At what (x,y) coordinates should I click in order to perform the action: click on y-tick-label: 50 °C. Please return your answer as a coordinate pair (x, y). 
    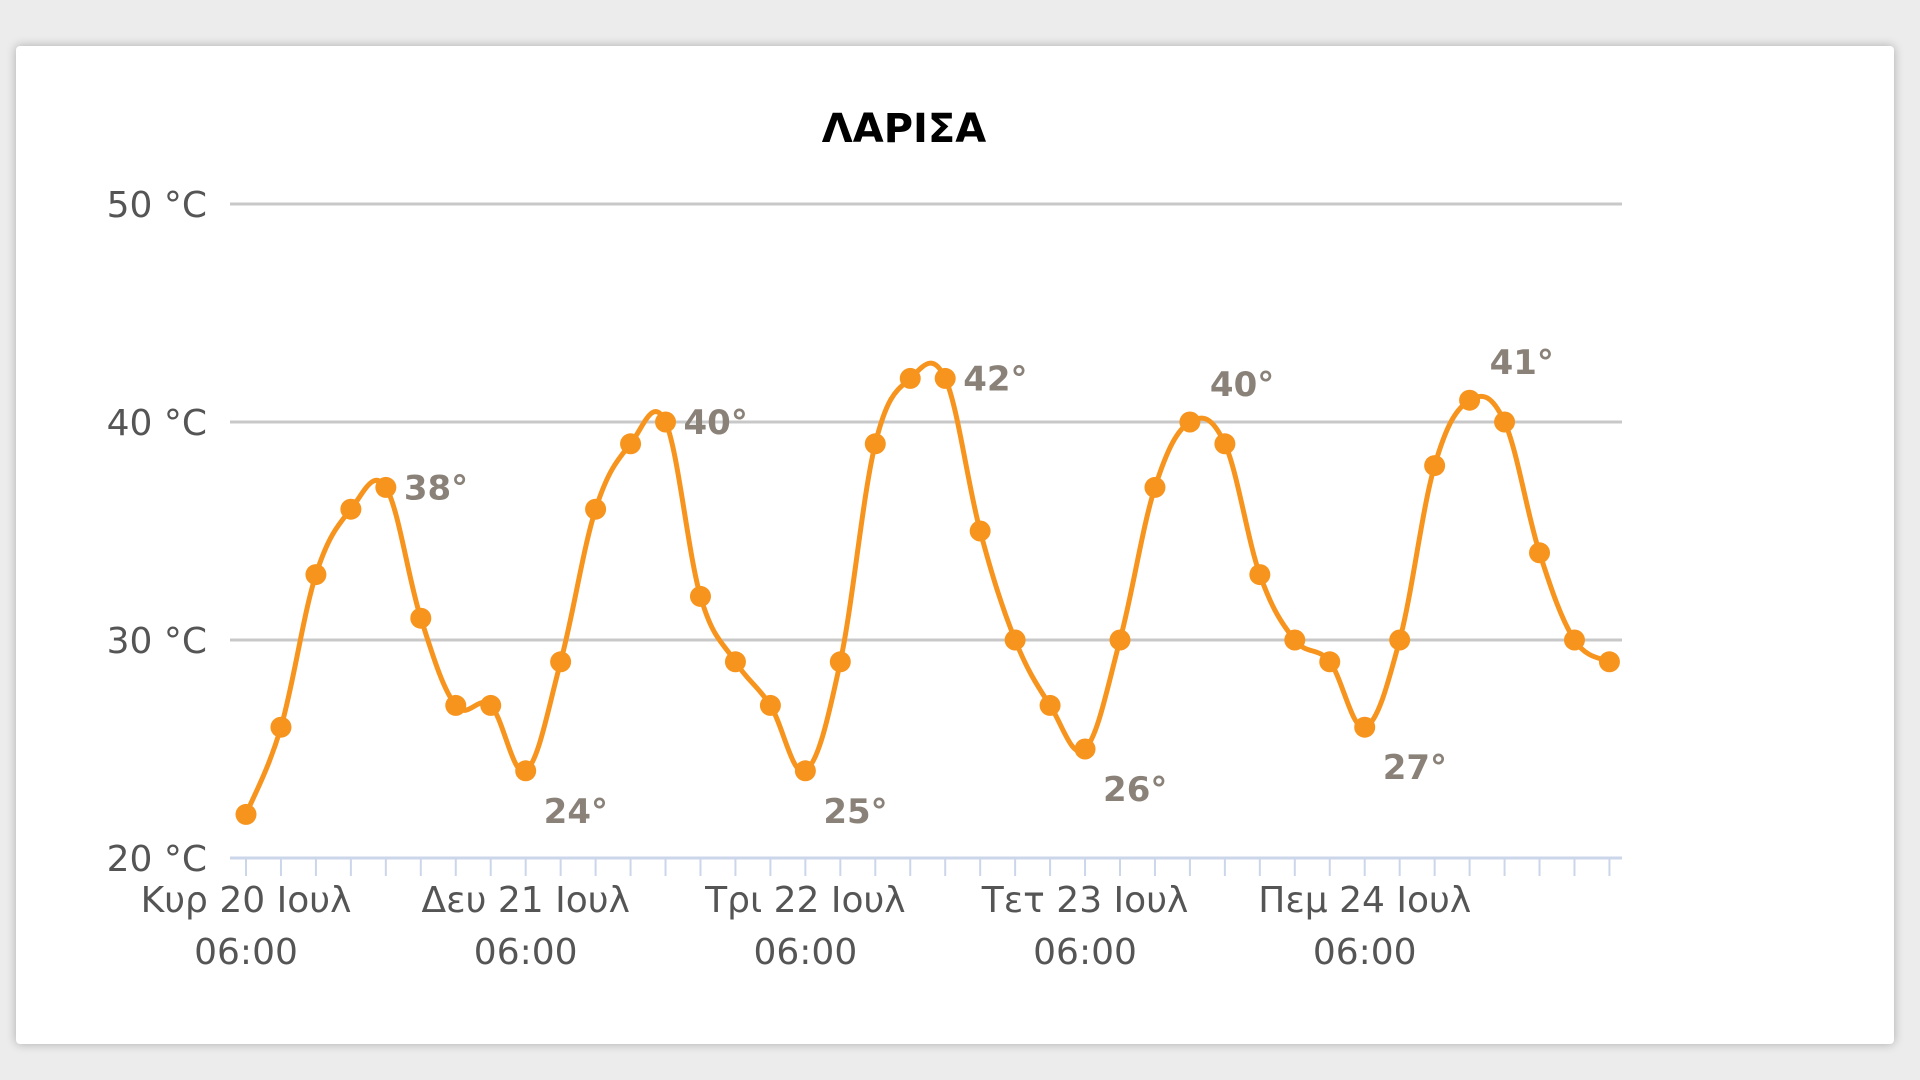
    Looking at the image, I should click on (157, 205).